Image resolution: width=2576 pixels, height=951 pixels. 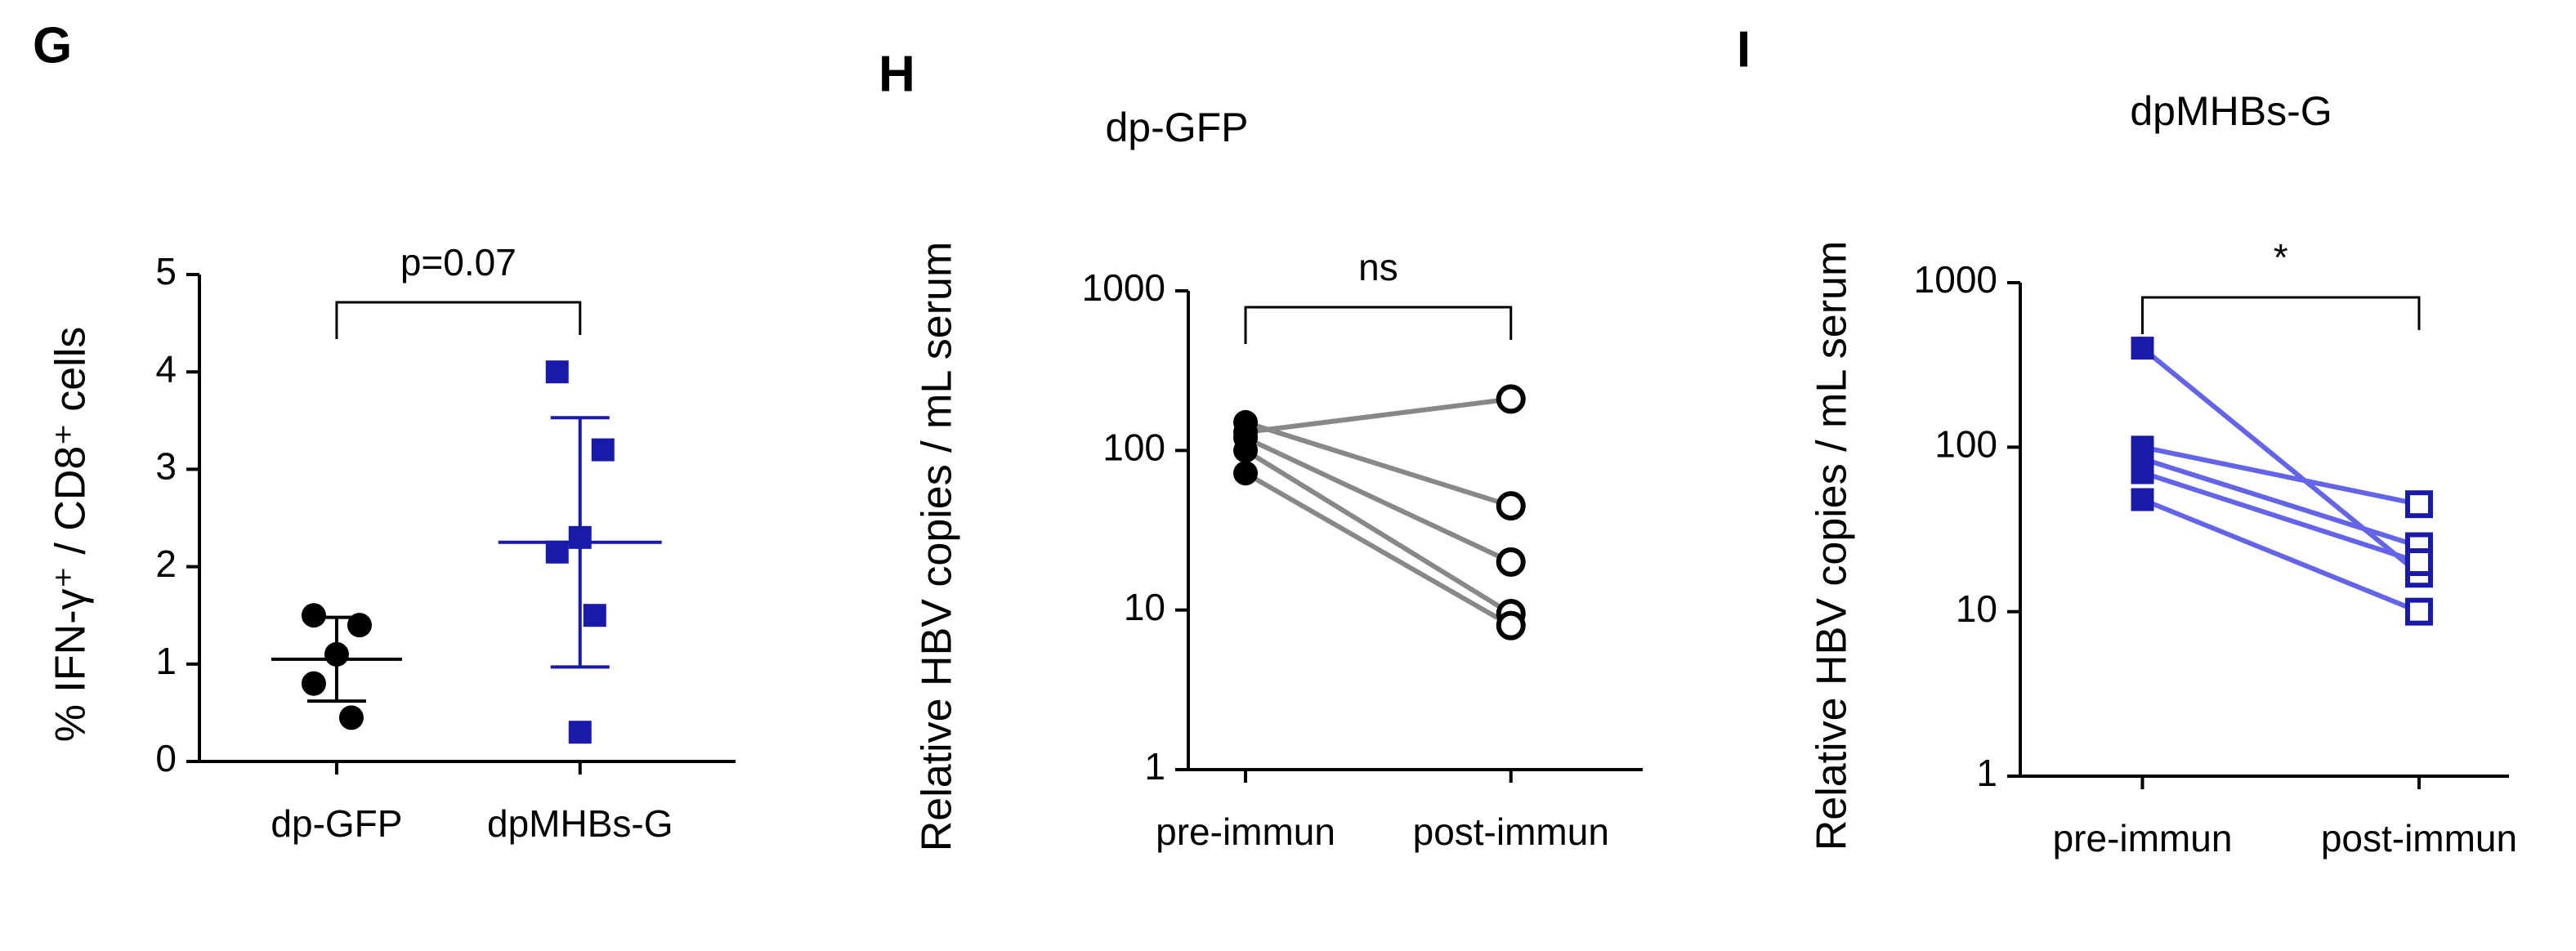 What do you see at coordinates (166, 563) in the screenshot?
I see `y-tick-label: 2` at bounding box center [166, 563].